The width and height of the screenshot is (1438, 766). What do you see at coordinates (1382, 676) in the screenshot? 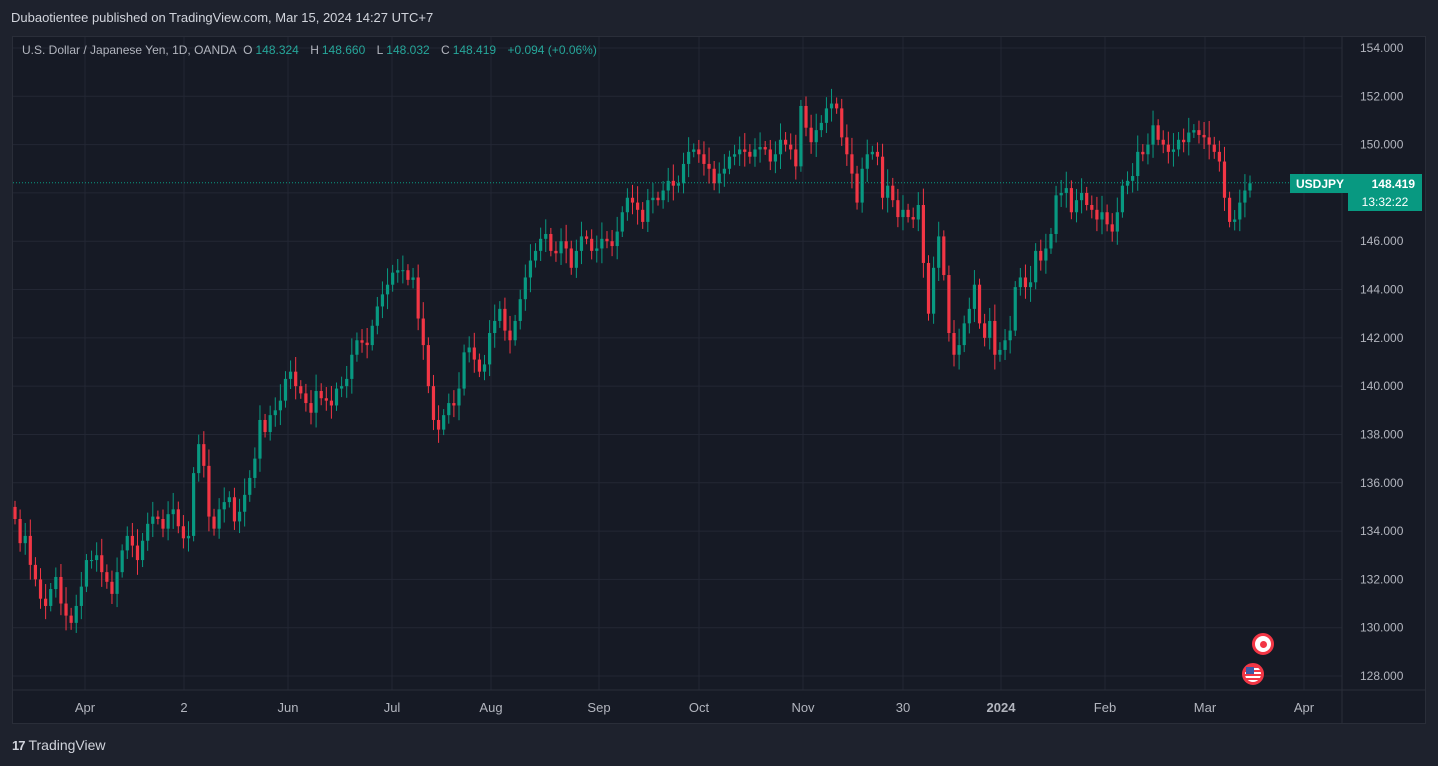
I see `y-tick-label: 128.000` at bounding box center [1382, 676].